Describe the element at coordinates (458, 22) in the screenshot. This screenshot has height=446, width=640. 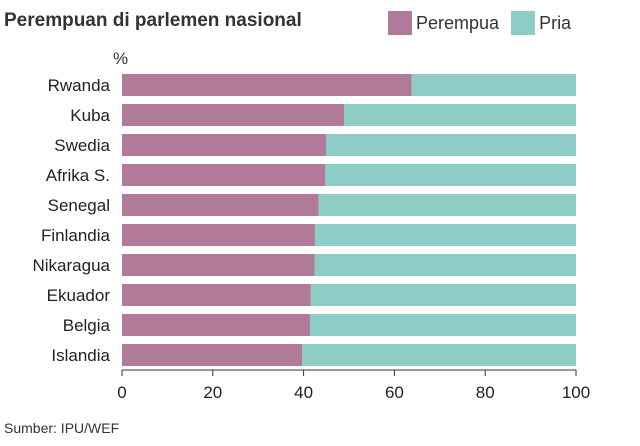
I see `legend-label-perempuan: Perempua` at that location.